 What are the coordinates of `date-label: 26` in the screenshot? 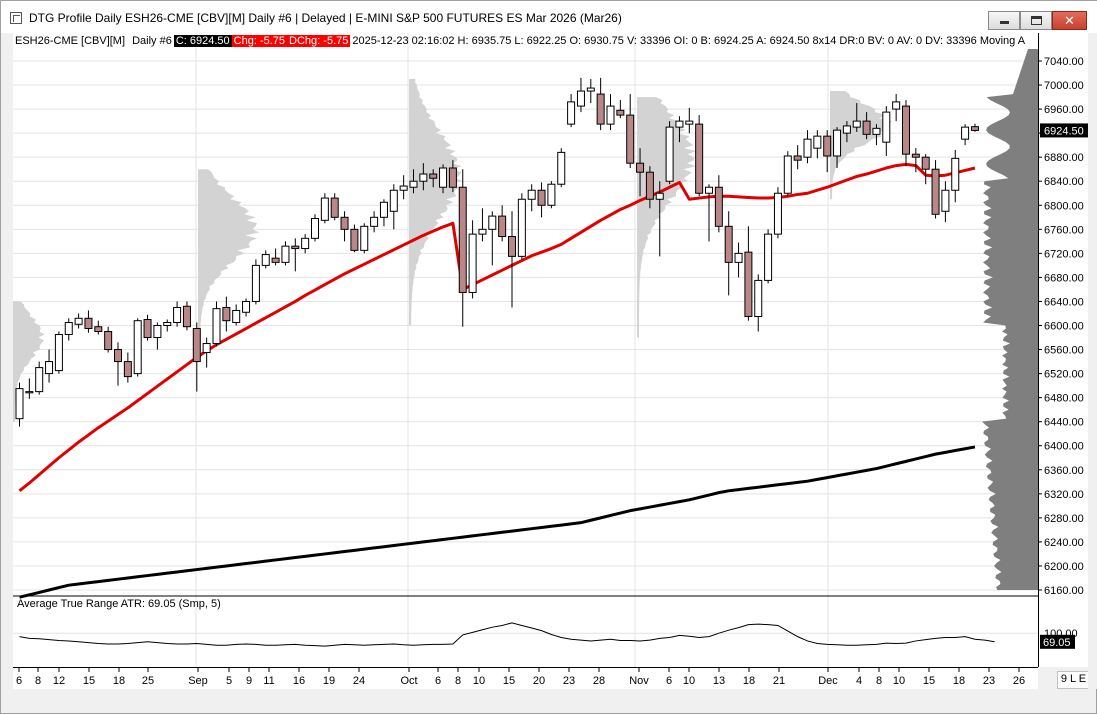 It's located at (1019, 681).